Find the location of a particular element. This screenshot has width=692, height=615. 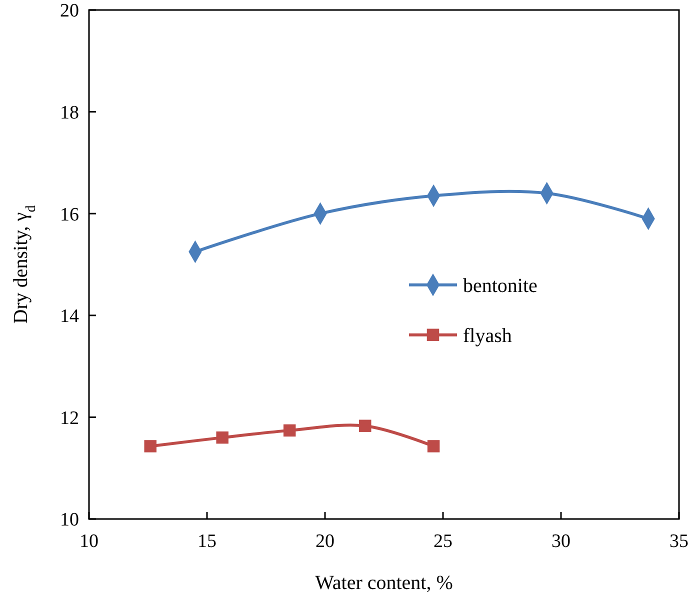

x-axis-title: Water content, % is located at coordinates (384, 583).